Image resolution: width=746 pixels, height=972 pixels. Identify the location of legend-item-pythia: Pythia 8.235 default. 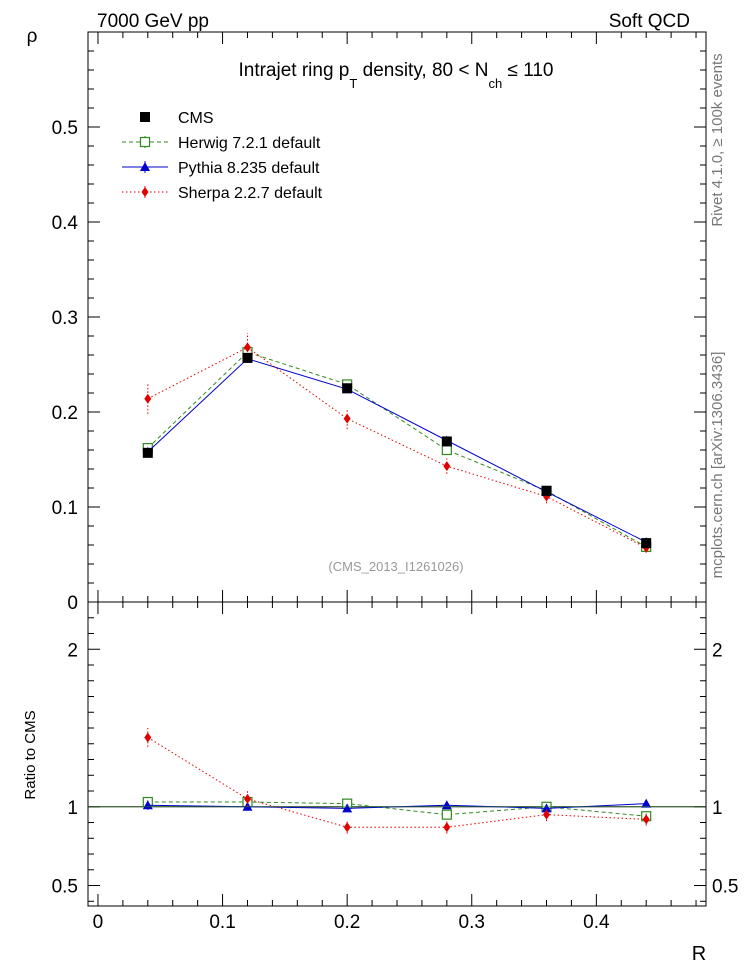
(221, 168).